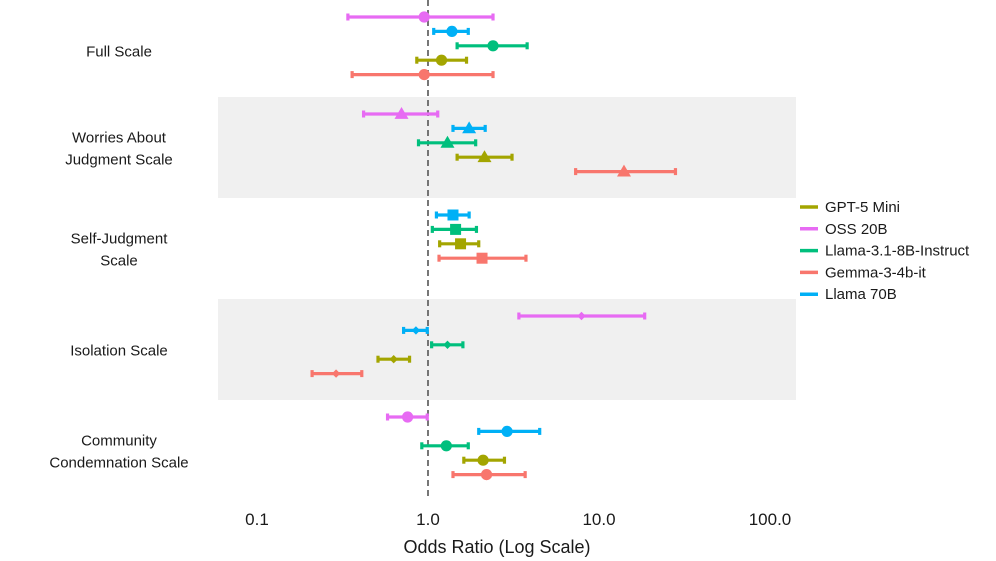  I want to click on legend-item: GPT-5 Mini, so click(850, 207).